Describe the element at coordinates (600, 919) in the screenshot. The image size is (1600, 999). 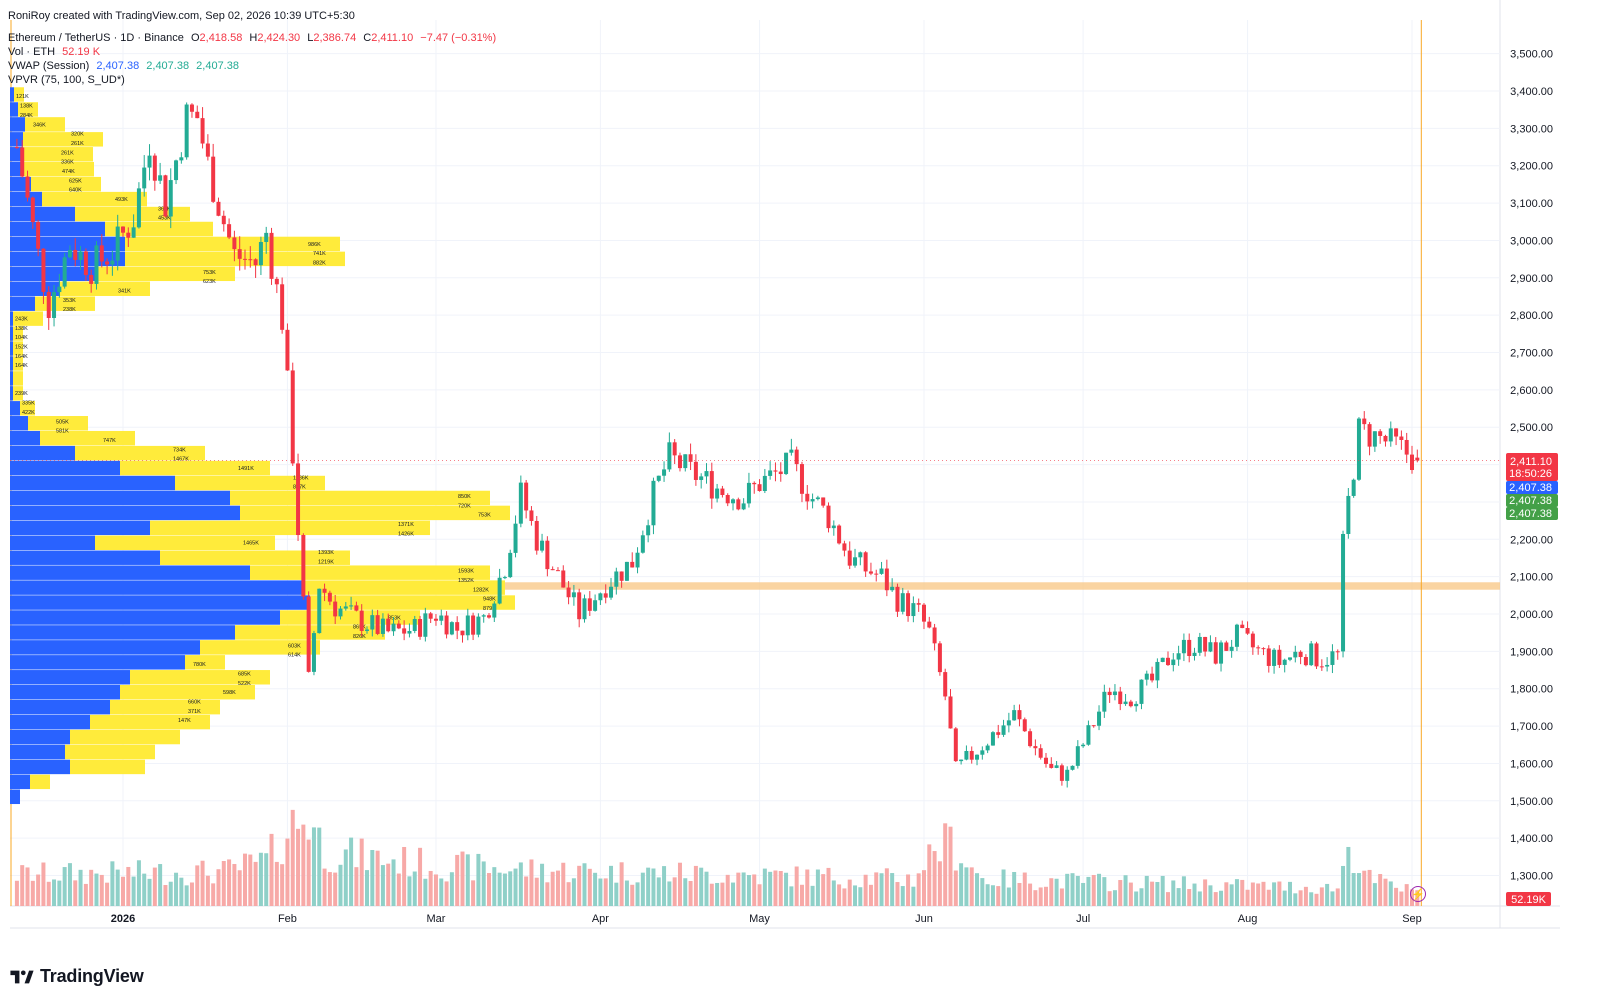
I see `x-tick-label: Apr` at that location.